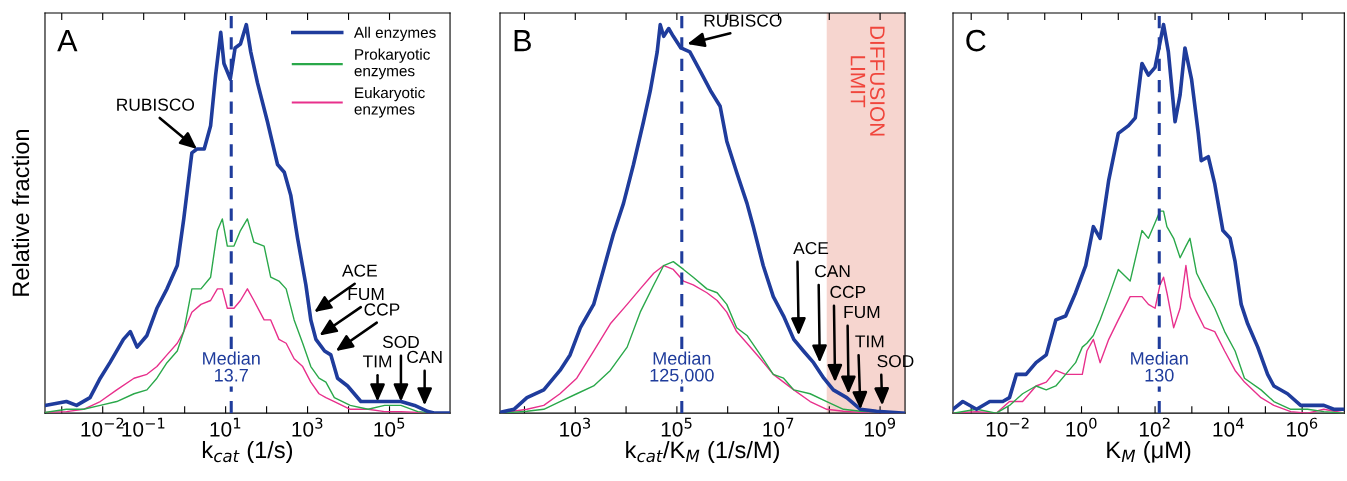  What do you see at coordinates (522, 41) in the screenshot?
I see `annotation: B` at bounding box center [522, 41].